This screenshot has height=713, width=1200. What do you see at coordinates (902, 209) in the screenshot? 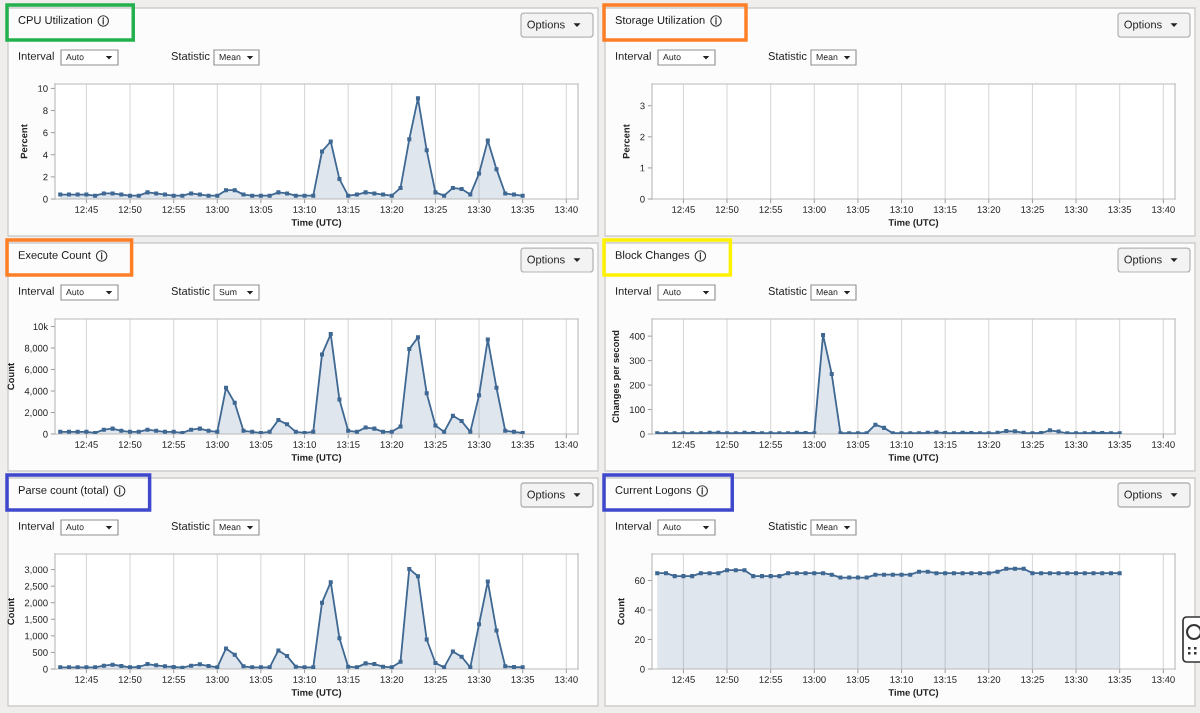
I see `x-tick-label: 13:10` at bounding box center [902, 209].